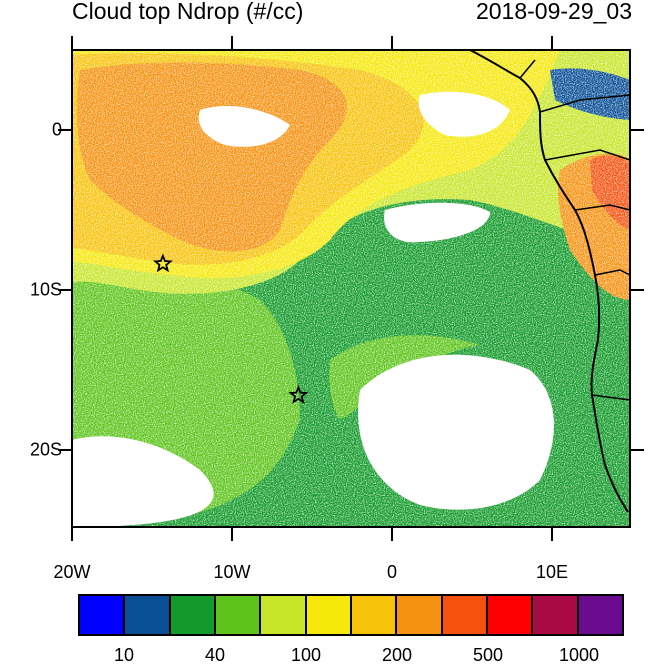  What do you see at coordinates (552, 572) in the screenshot?
I see `x-tick-label: 10E` at bounding box center [552, 572].